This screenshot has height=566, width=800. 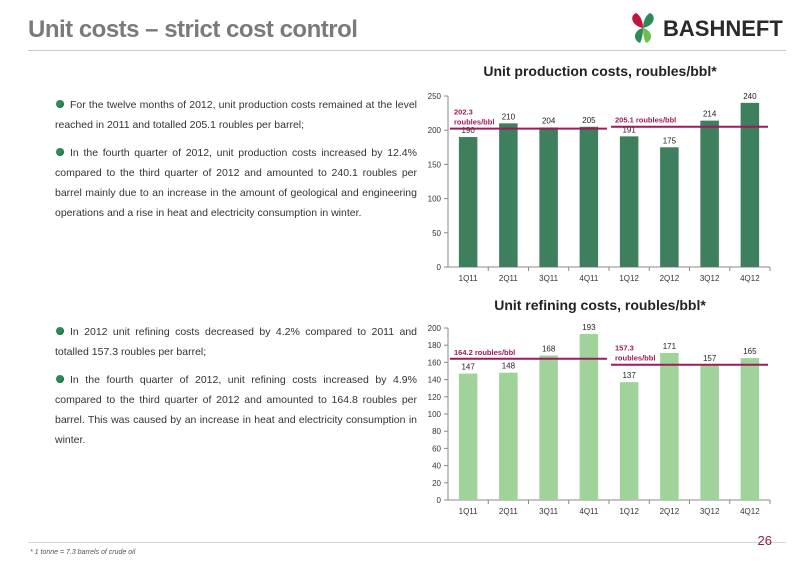 What do you see at coordinates (670, 140) in the screenshot?
I see `data-label: 175` at bounding box center [670, 140].